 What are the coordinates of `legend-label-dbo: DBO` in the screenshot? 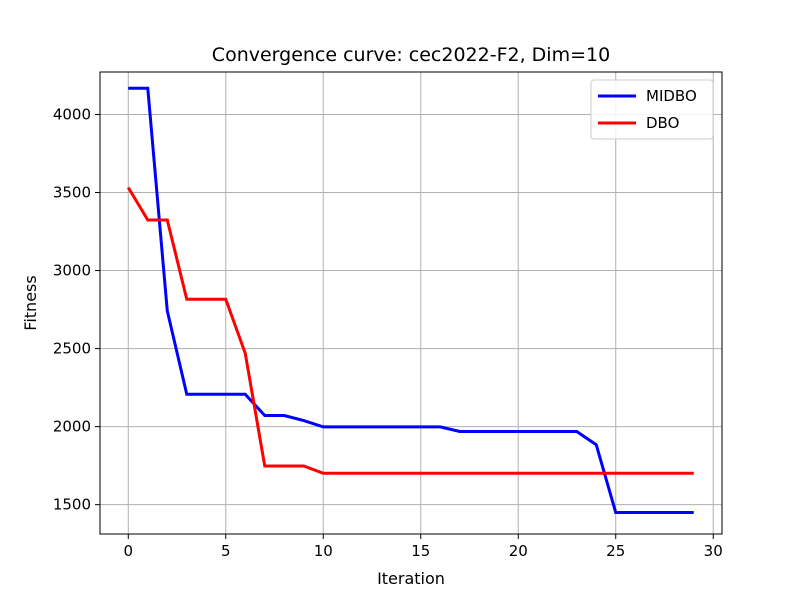 It's located at (662, 123).